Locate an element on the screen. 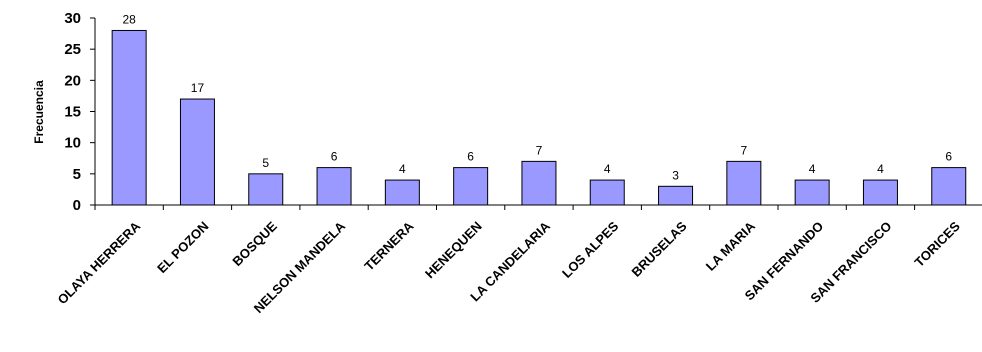 This screenshot has height=352, width=982. data-label: 3 is located at coordinates (675, 175).